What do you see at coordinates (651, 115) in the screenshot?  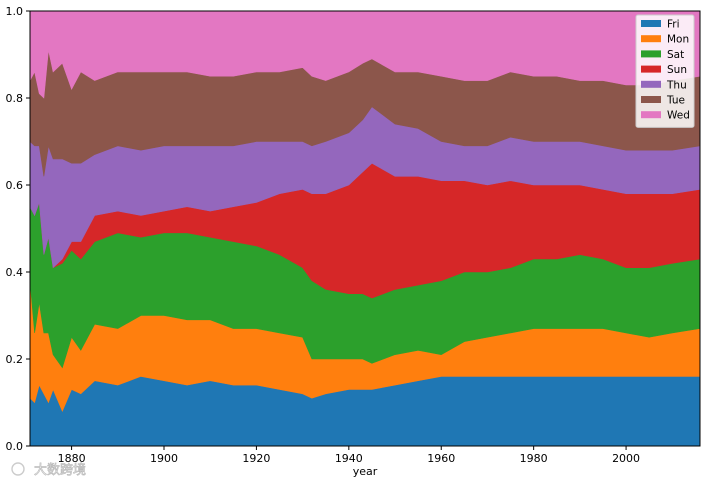 I see `legend-swatch-wed` at bounding box center [651, 115].